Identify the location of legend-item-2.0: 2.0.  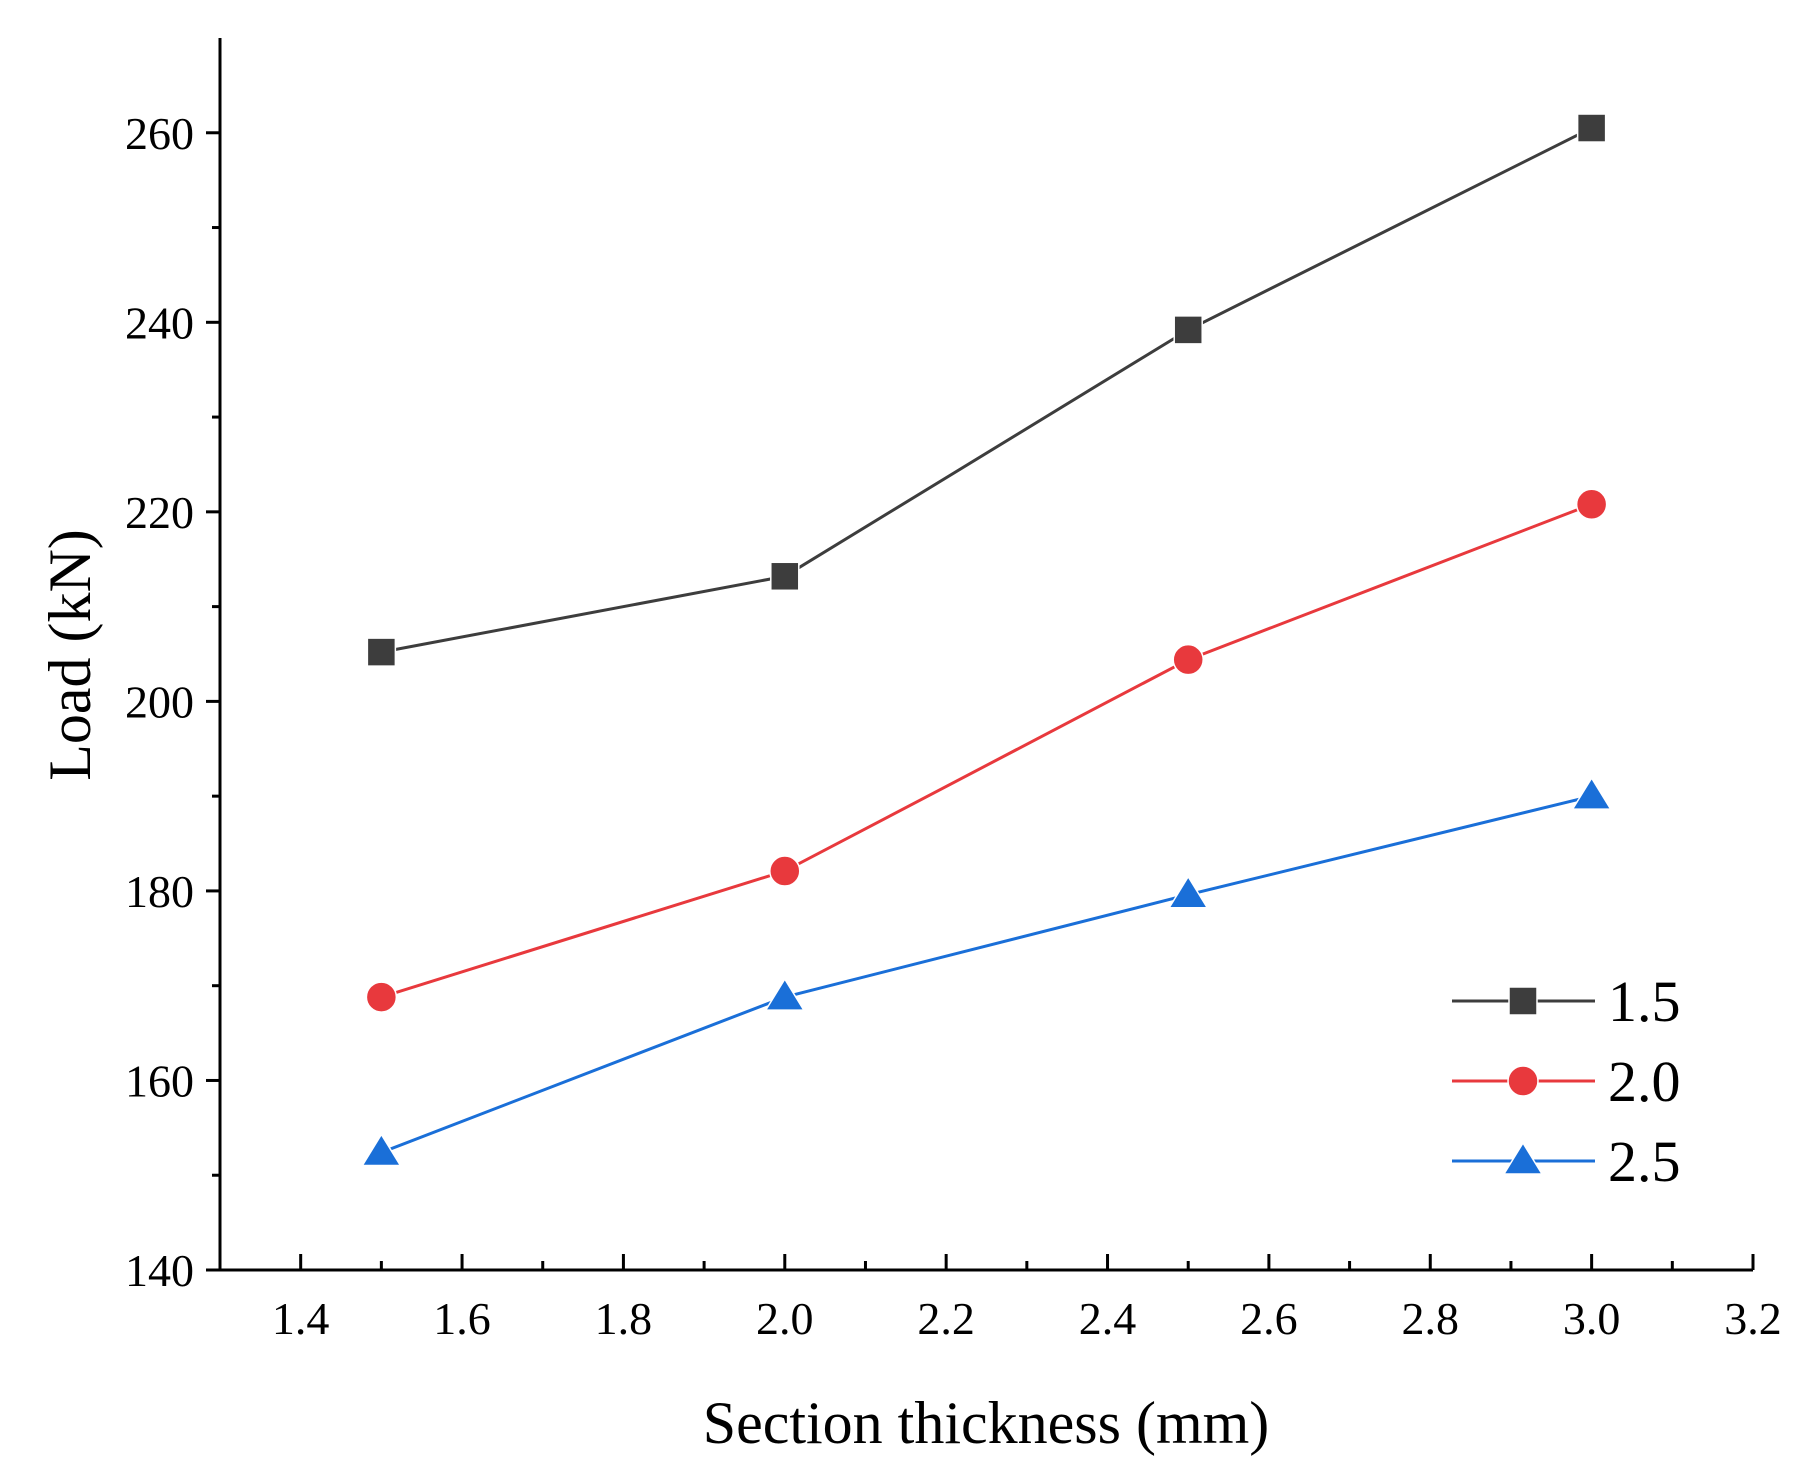
(1566, 1081).